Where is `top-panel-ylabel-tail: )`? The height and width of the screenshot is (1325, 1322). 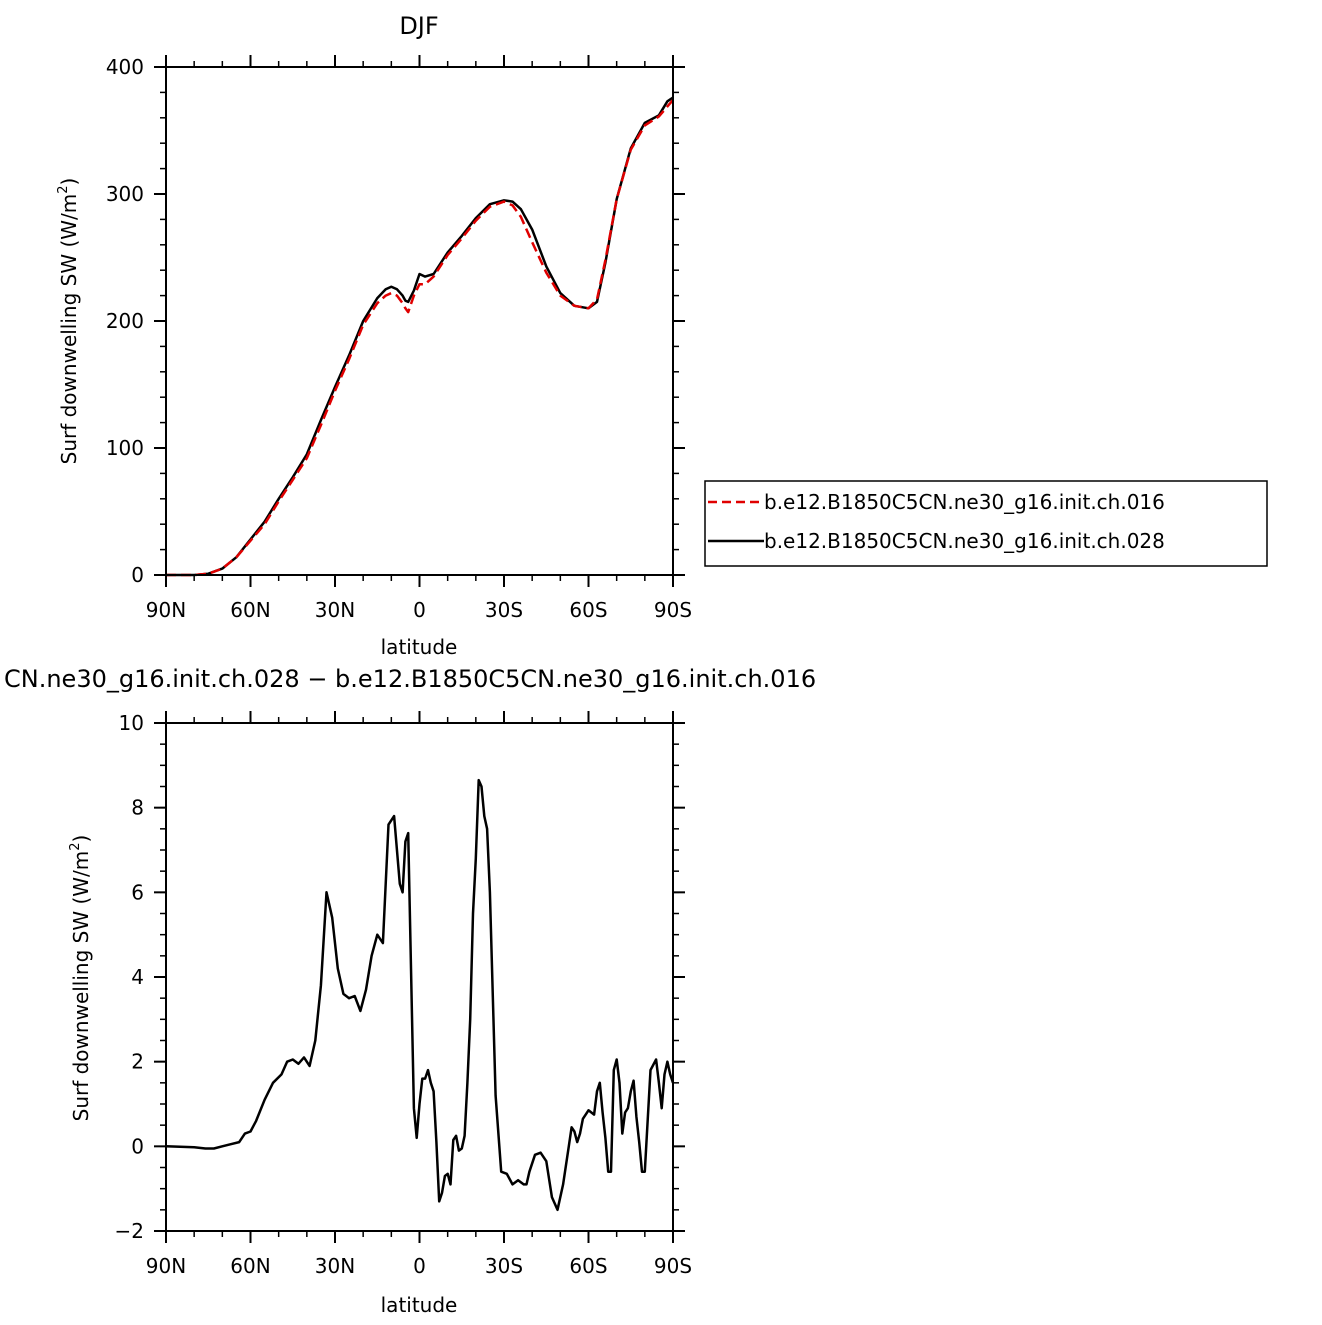 top-panel-ylabel-tail: ) is located at coordinates (69, 182).